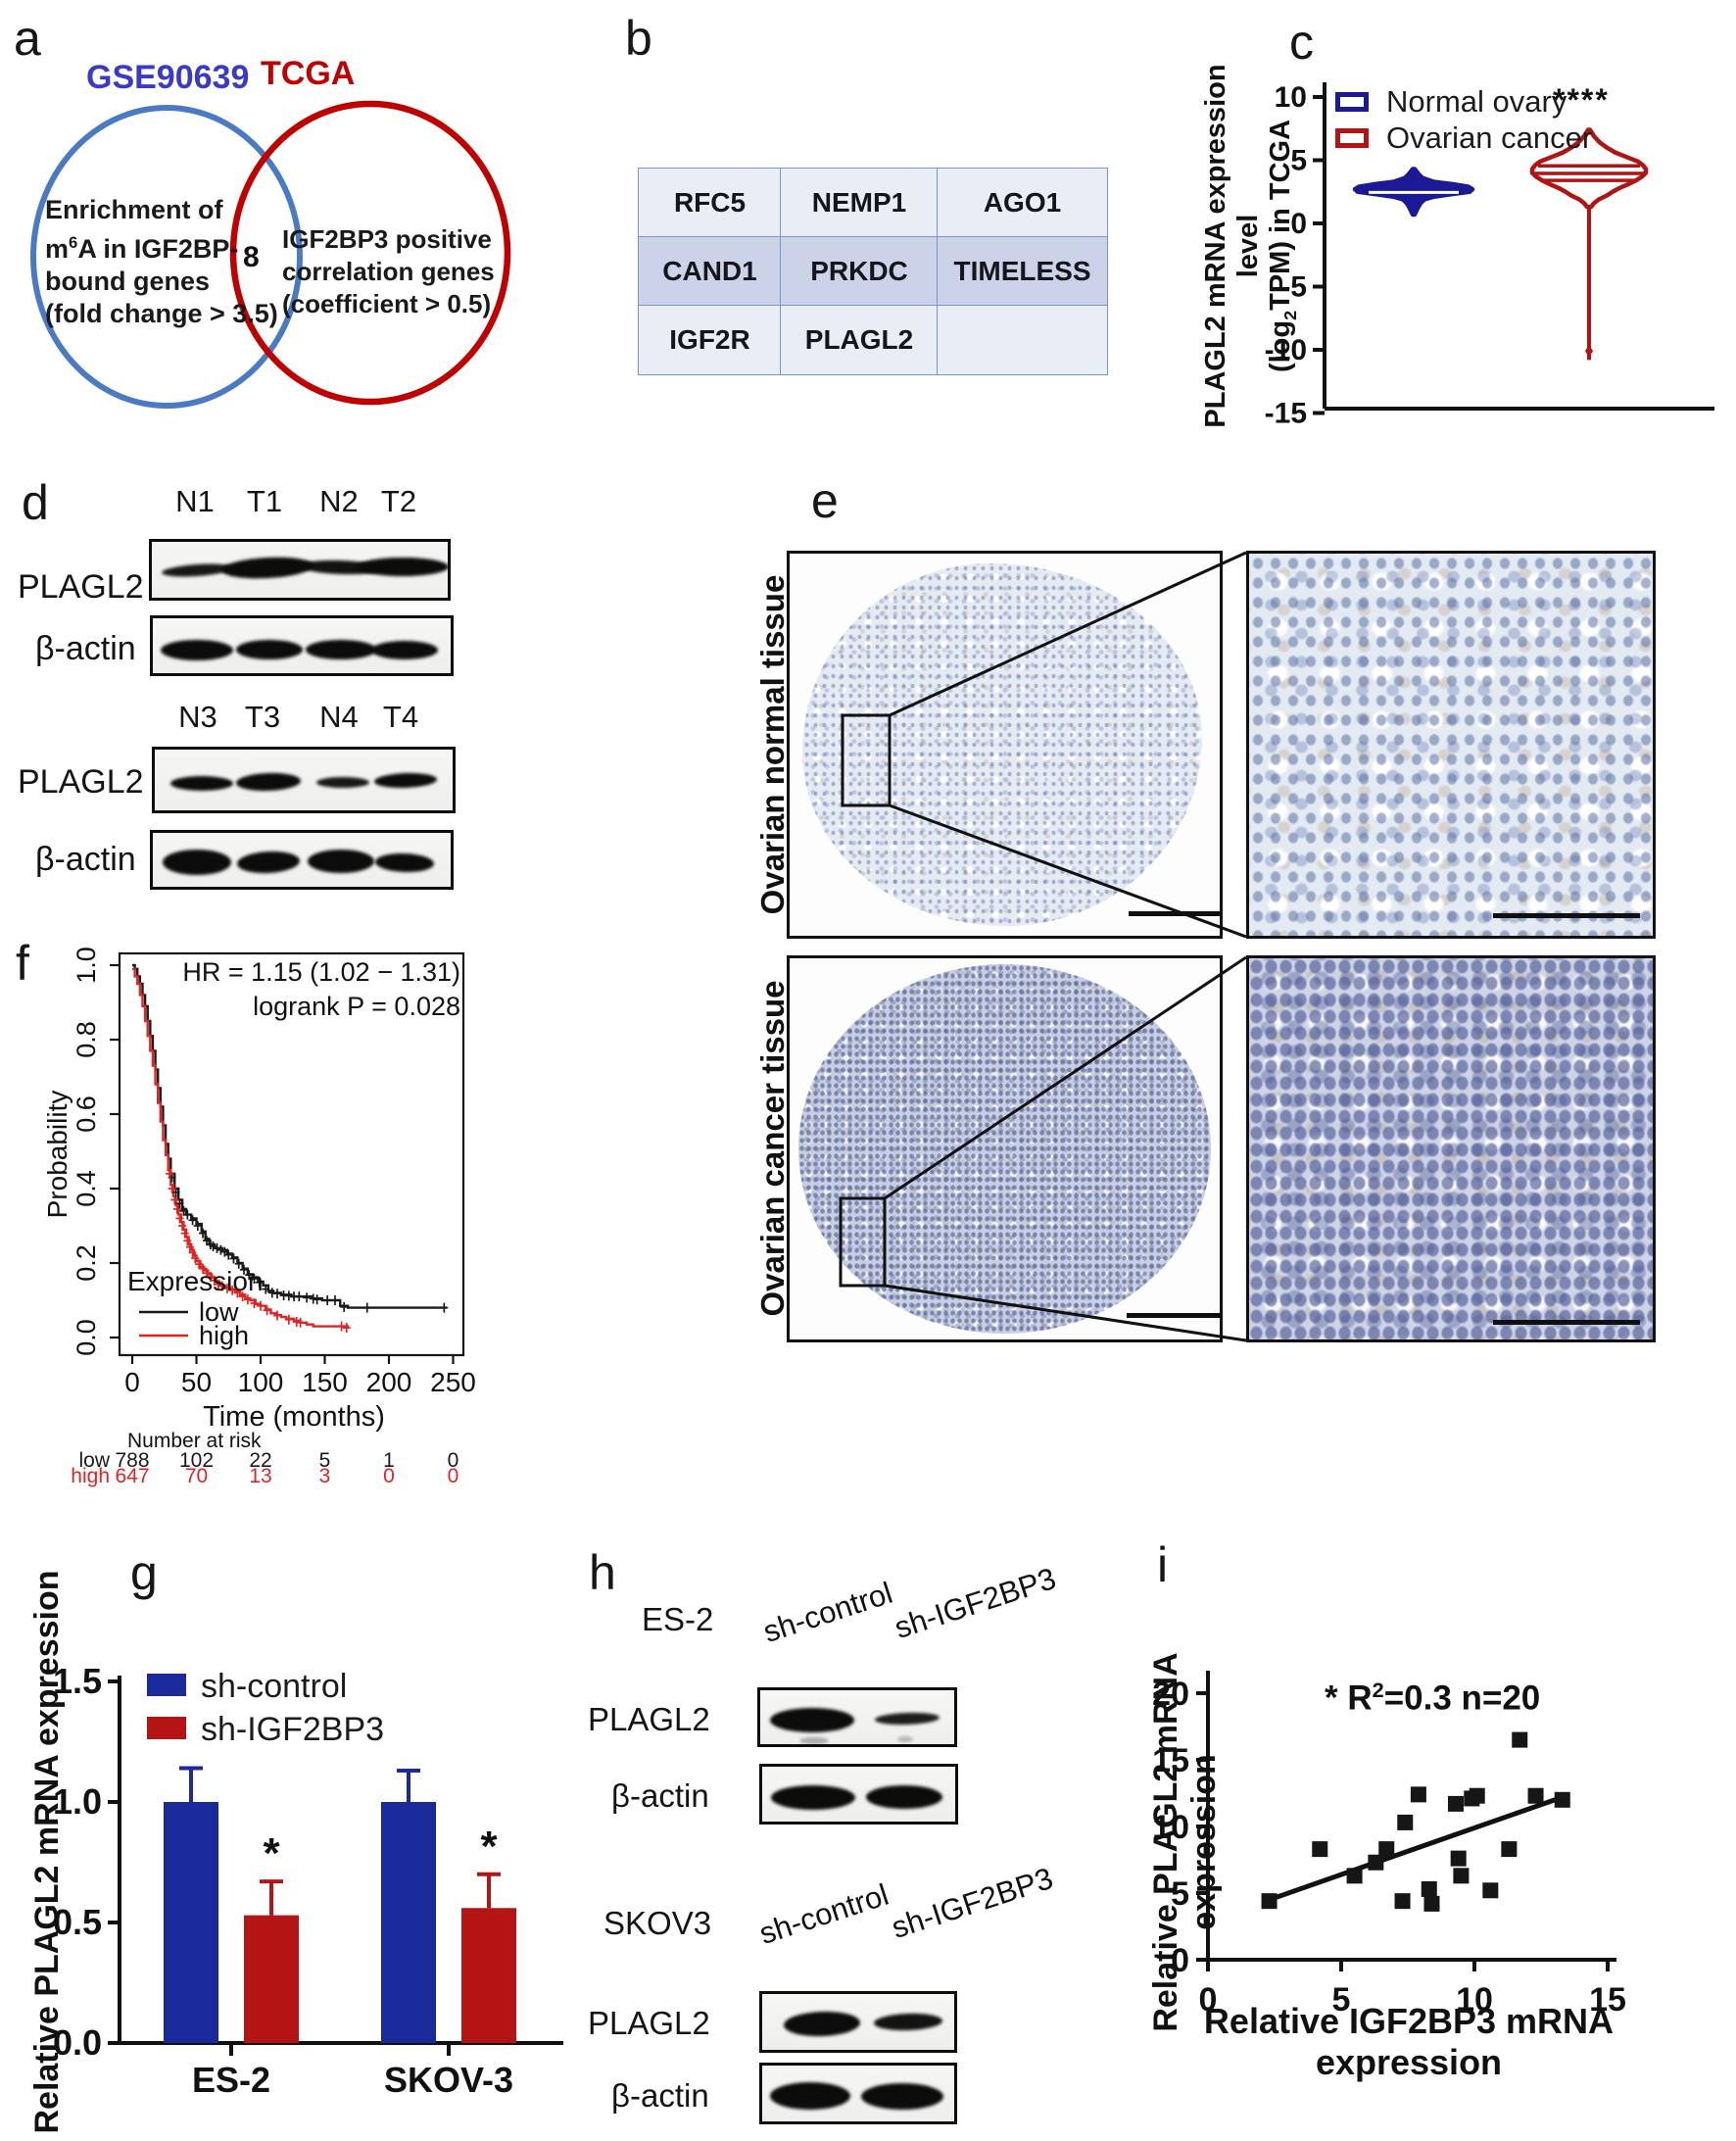 The width and height of the screenshot is (1736, 2141). What do you see at coordinates (264, 501) in the screenshot?
I see `lane-label-t1: T1` at bounding box center [264, 501].